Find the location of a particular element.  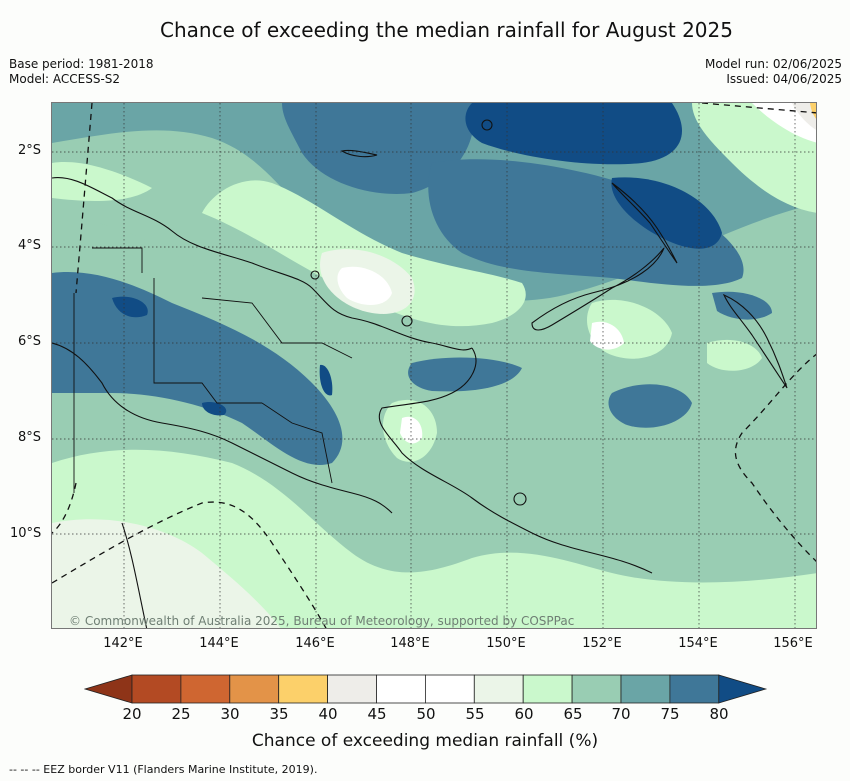

lat-label: 4°S is located at coordinates (30, 245).